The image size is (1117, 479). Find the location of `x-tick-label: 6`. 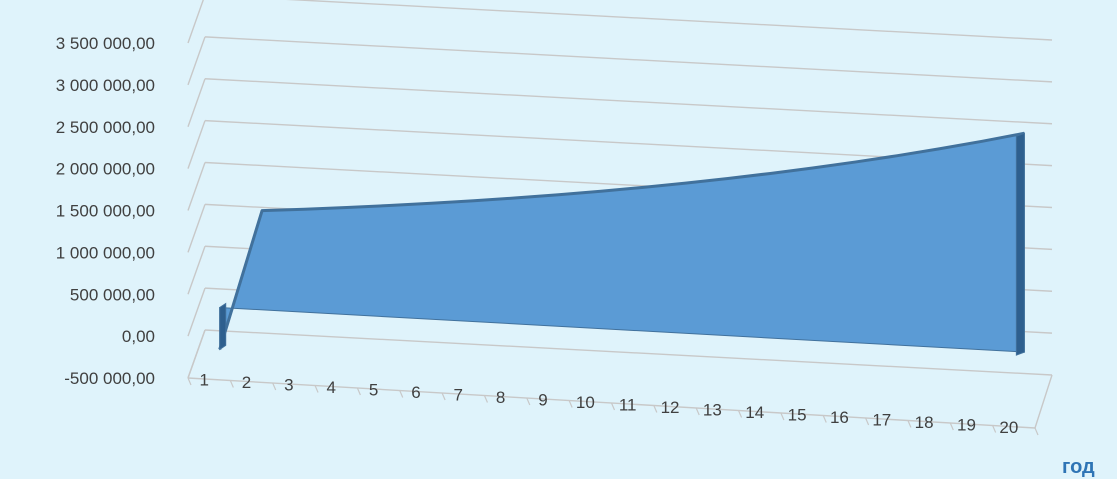

x-tick-label: 6 is located at coordinates (415, 392).